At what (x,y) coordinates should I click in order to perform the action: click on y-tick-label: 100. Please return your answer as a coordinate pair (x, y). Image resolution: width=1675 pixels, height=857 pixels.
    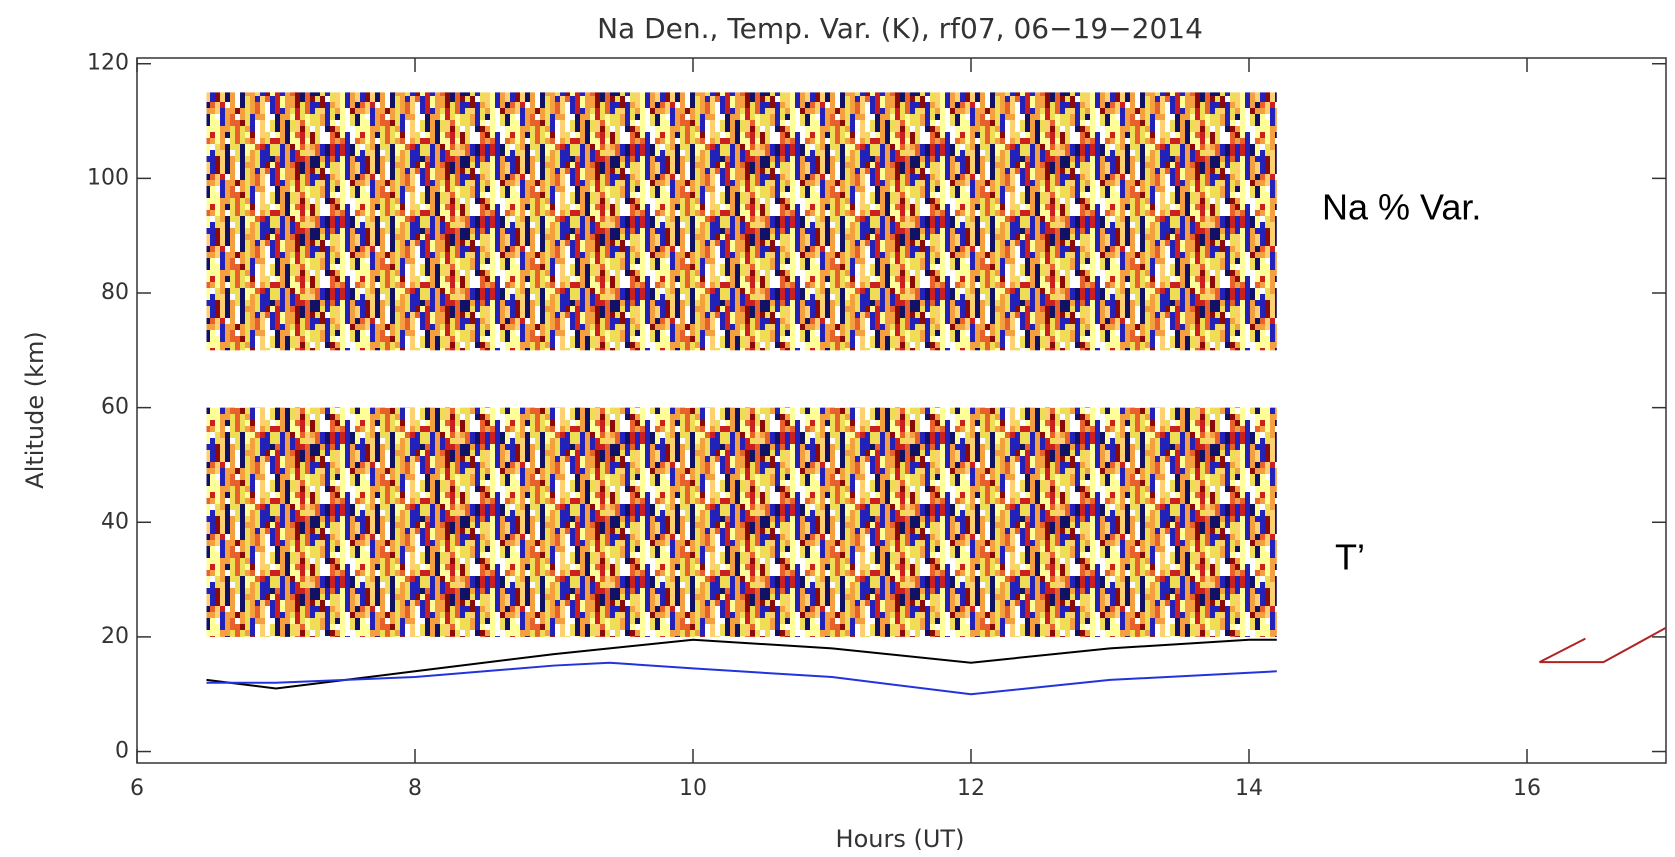
    Looking at the image, I should click on (108, 177).